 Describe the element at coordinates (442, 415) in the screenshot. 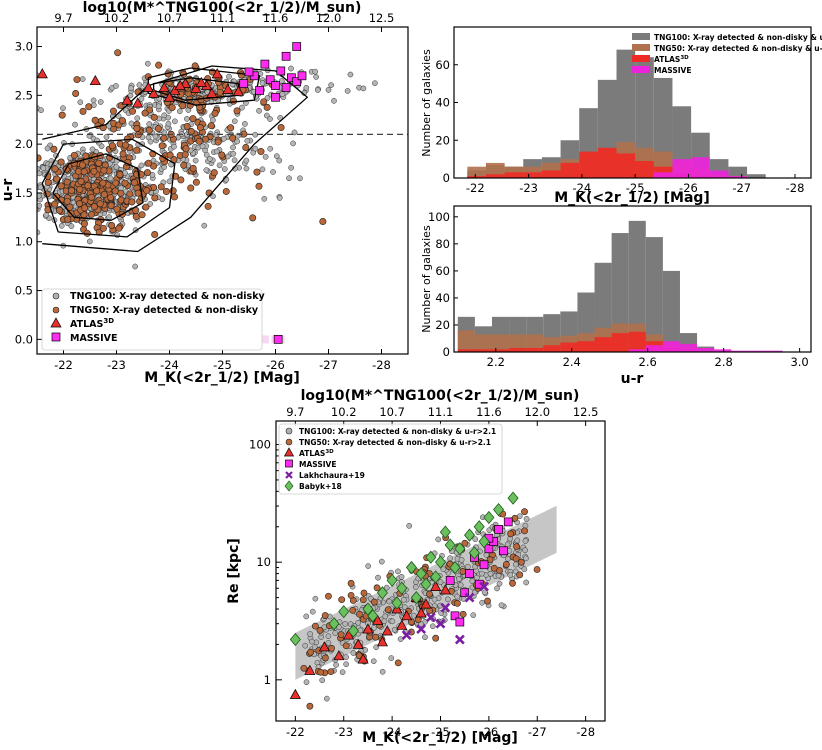

I see `panel-d-top-ticks: 9.7 10.2 10.7 11.1 11.6 12.0 12.5` at that location.